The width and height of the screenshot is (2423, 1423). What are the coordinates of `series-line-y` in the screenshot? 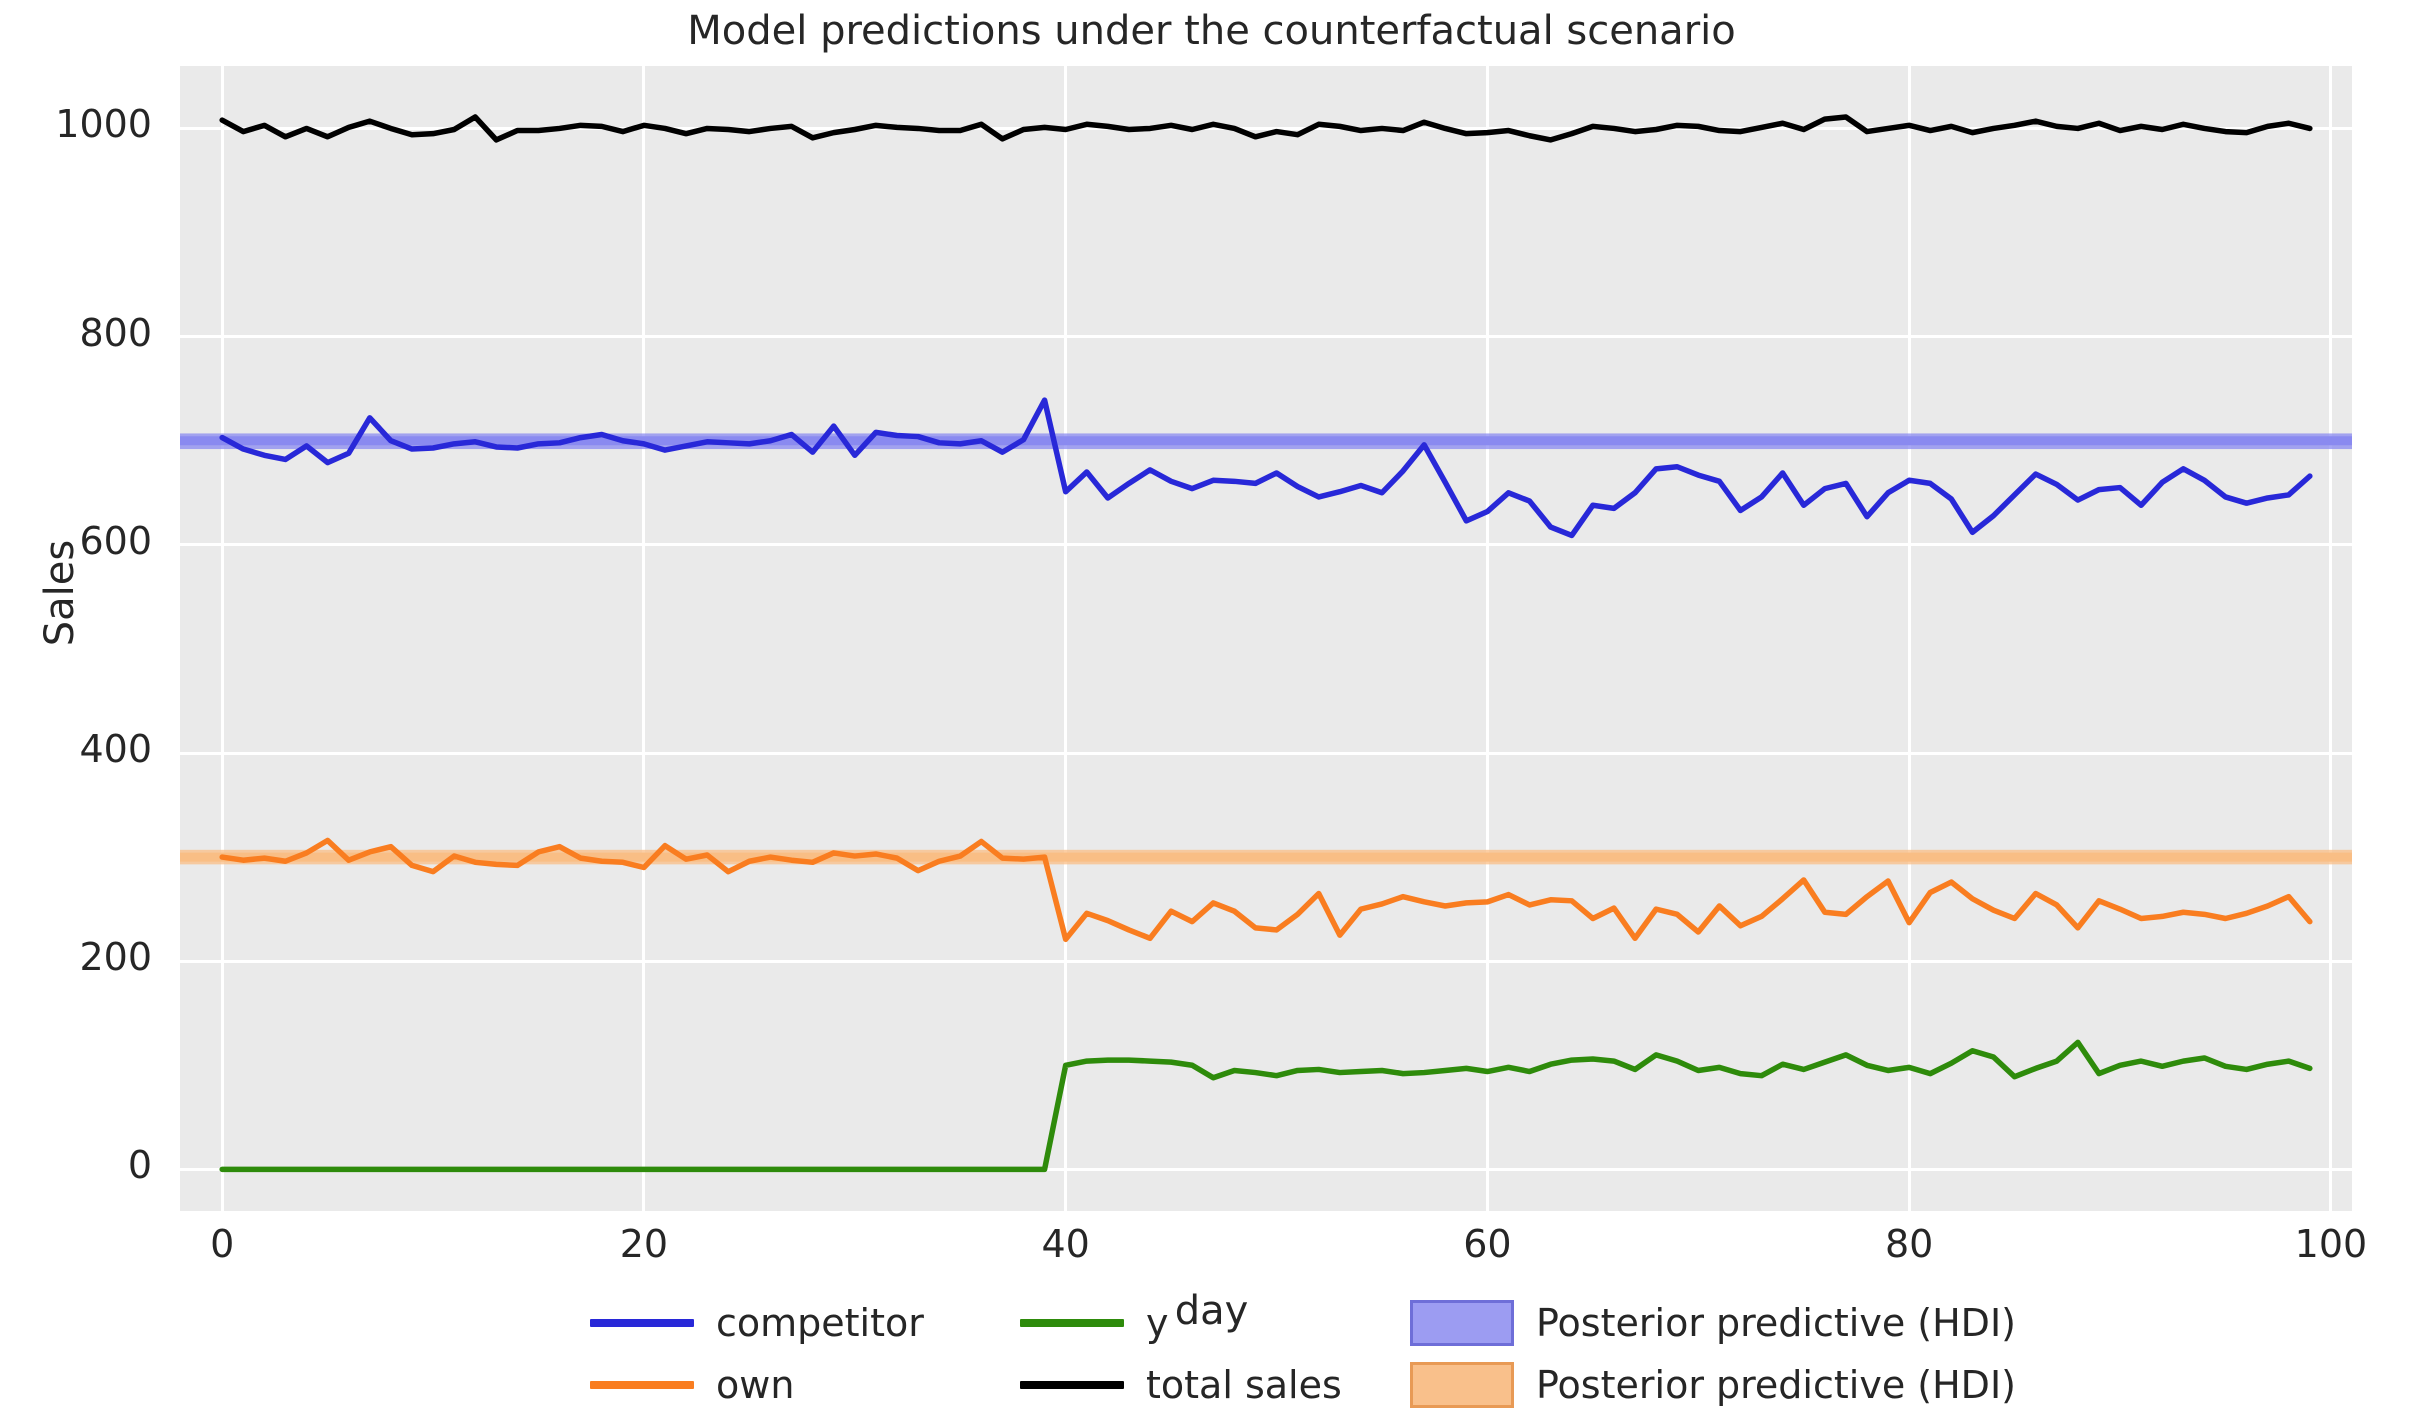 It's located at (1266, 1106).